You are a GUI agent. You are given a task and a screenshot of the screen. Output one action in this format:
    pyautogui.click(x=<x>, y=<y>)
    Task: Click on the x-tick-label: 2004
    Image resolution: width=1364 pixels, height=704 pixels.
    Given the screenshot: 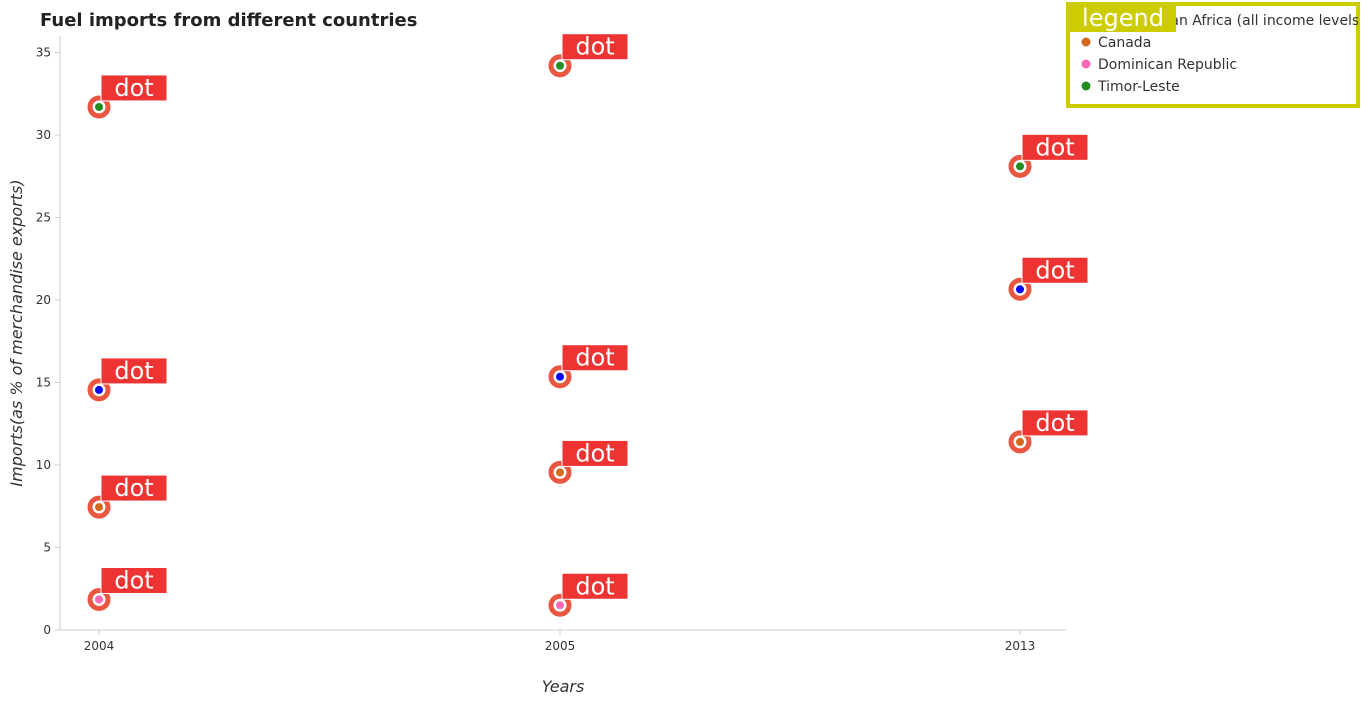 What is the action you would take?
    pyautogui.click(x=99, y=646)
    